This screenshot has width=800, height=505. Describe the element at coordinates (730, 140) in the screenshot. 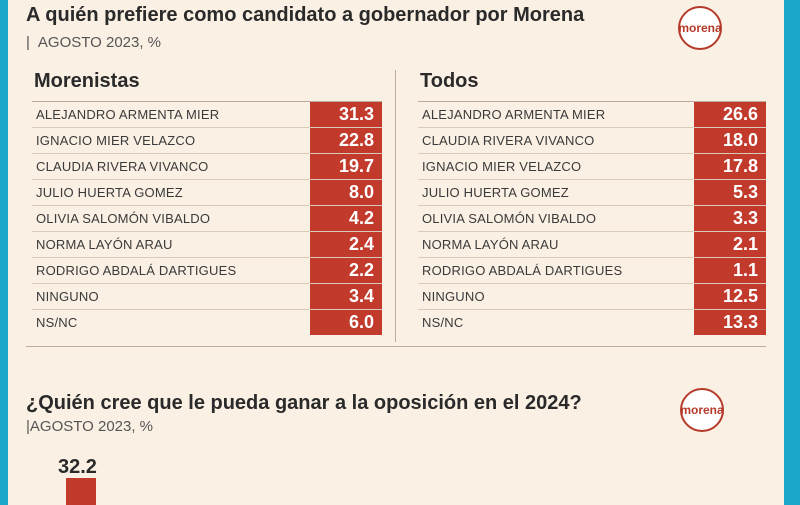

I see `candidate-value: 18.0` at that location.